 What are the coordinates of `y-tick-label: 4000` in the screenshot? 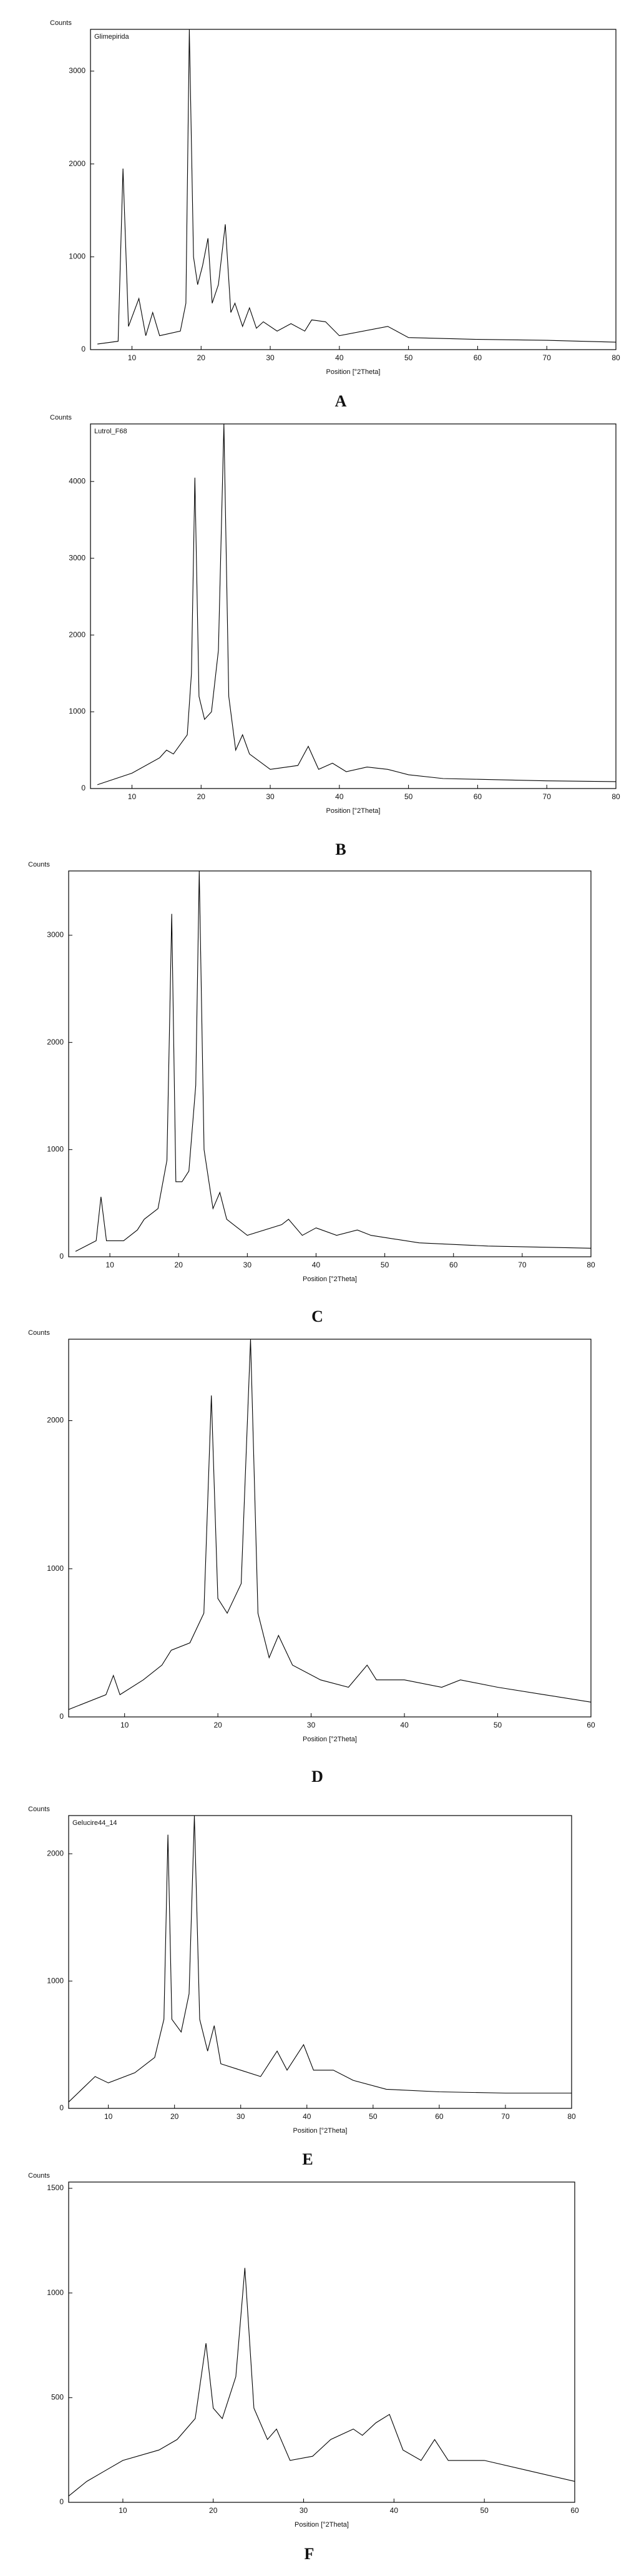 It's located at (77, 480).